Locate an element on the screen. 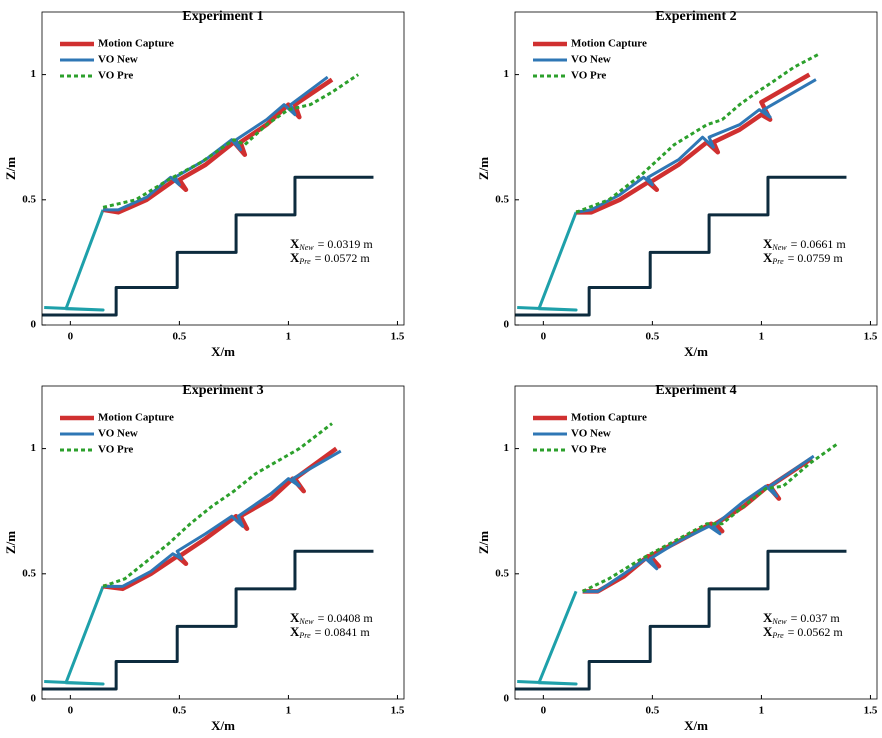 The image size is (882, 738). annotation-text: = 0.0759 m is located at coordinates (816, 258).